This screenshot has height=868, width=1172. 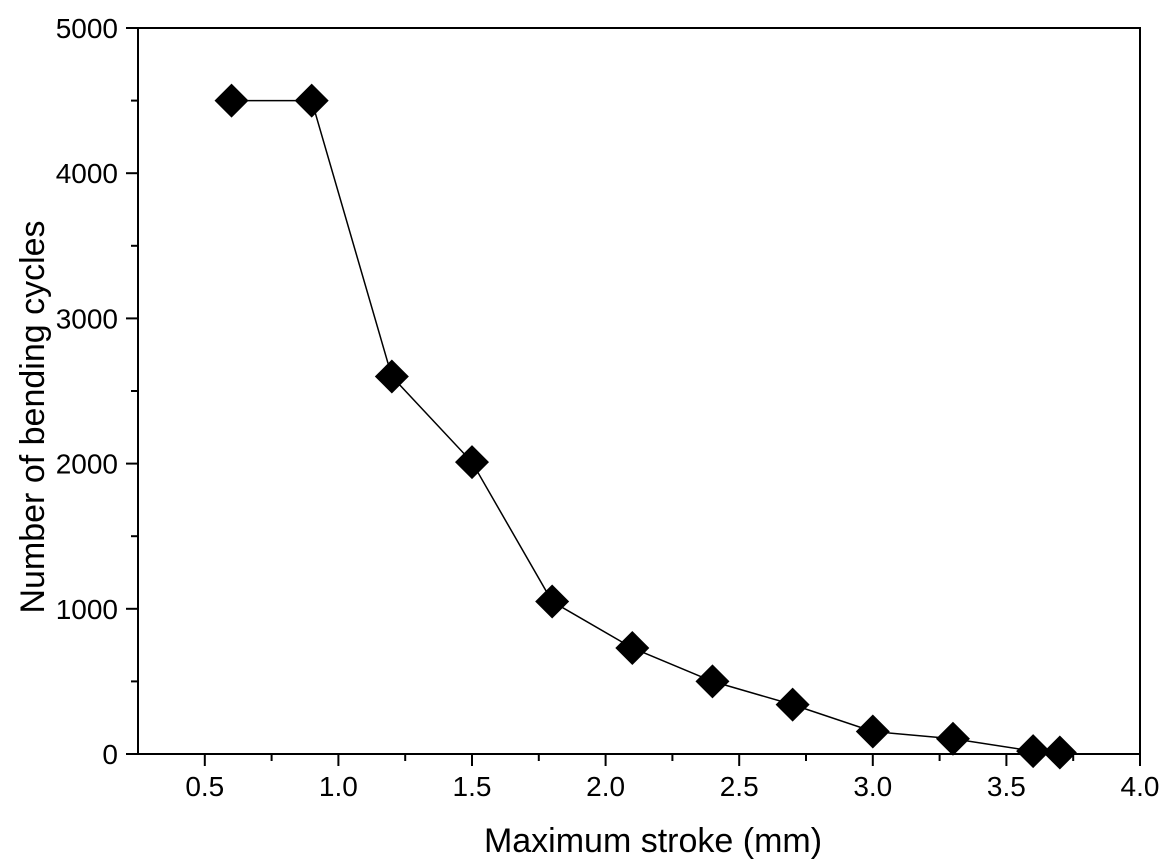 I want to click on x-tick-labels: 0.5 1.0 1.5 2.0 2.5 3.0 3.5 4.0, so click(x=672, y=786).